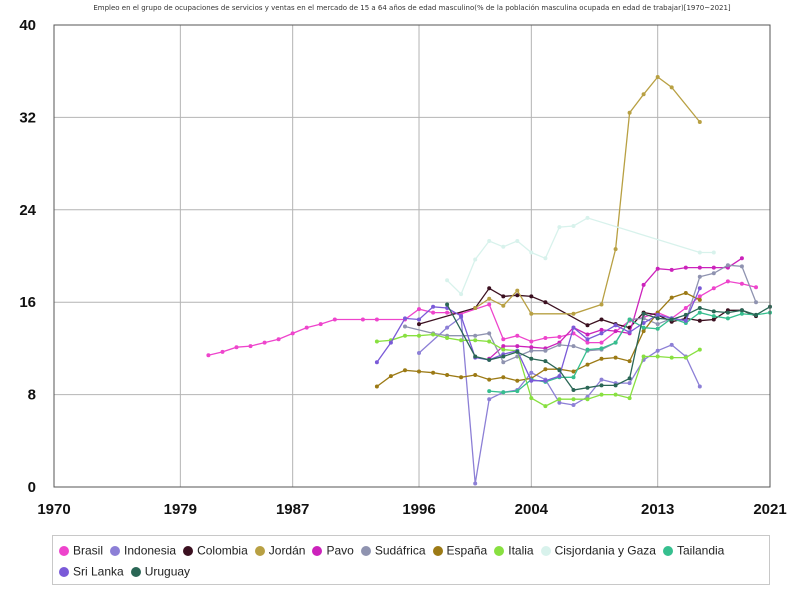 The image size is (800, 600). I want to click on legend-item: Brasil, so click(81, 550).